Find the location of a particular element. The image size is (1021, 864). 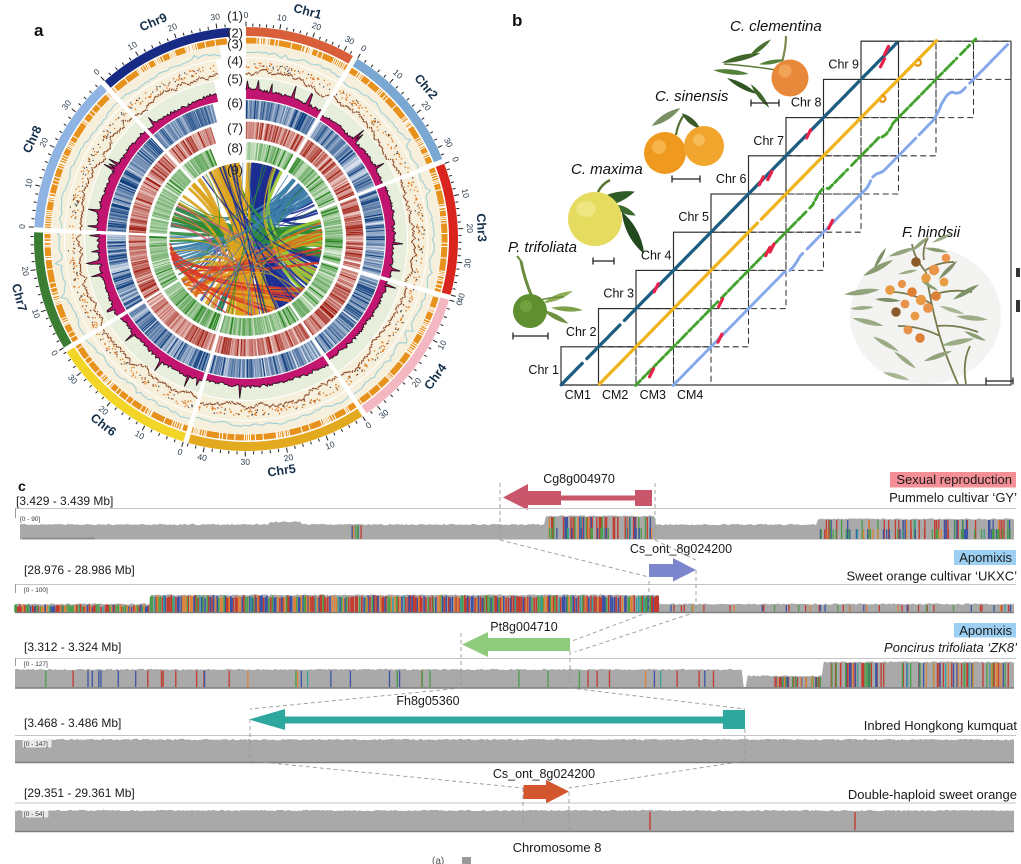

svg-text: (8) is located at coordinates (235, 147).